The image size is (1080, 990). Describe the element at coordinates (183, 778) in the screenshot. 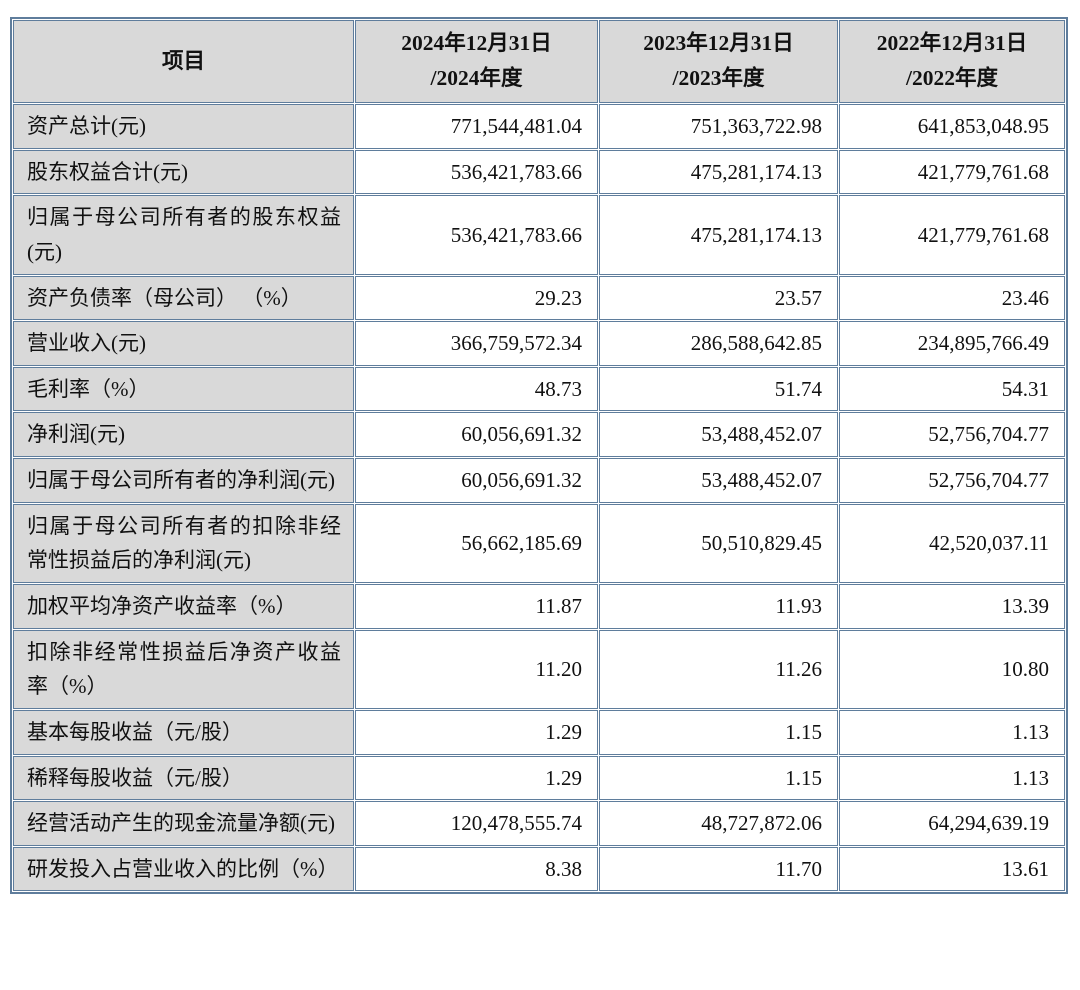

I see `row-label: 稀释每股收益（元/股）` at that location.